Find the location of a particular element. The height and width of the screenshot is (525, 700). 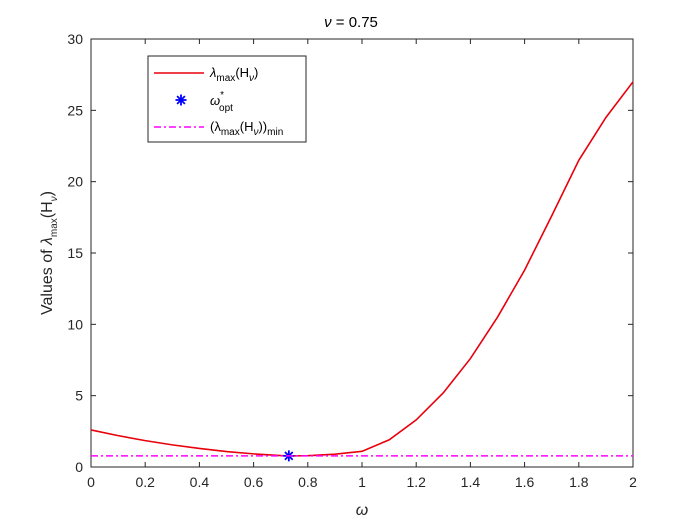

legend: λmax(Hν) ω* opt (λmax(Hν))min is located at coordinates (227, 99).